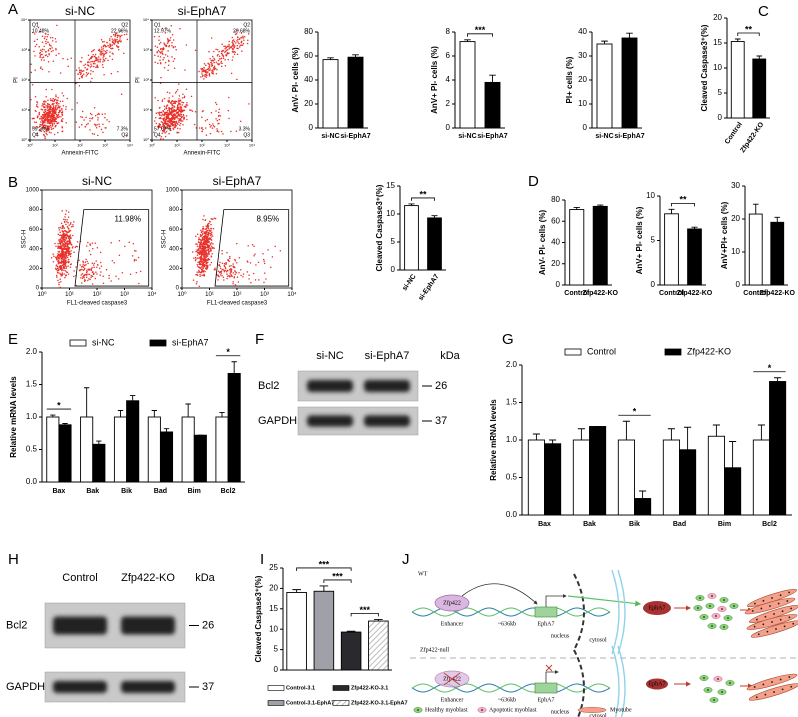 This screenshot has width=798, height=717. Describe the element at coordinates (273, 608) in the screenshot. I see `y-tick-label: 15` at that location.